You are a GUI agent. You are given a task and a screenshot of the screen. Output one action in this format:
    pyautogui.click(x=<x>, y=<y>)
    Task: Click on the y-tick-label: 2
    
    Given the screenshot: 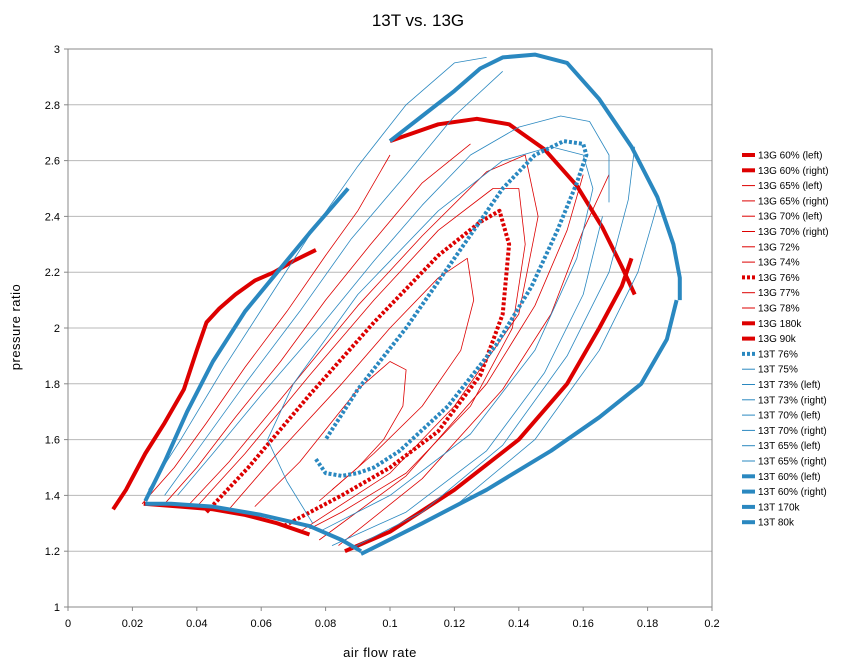 What is the action you would take?
    pyautogui.click(x=57, y=329)
    